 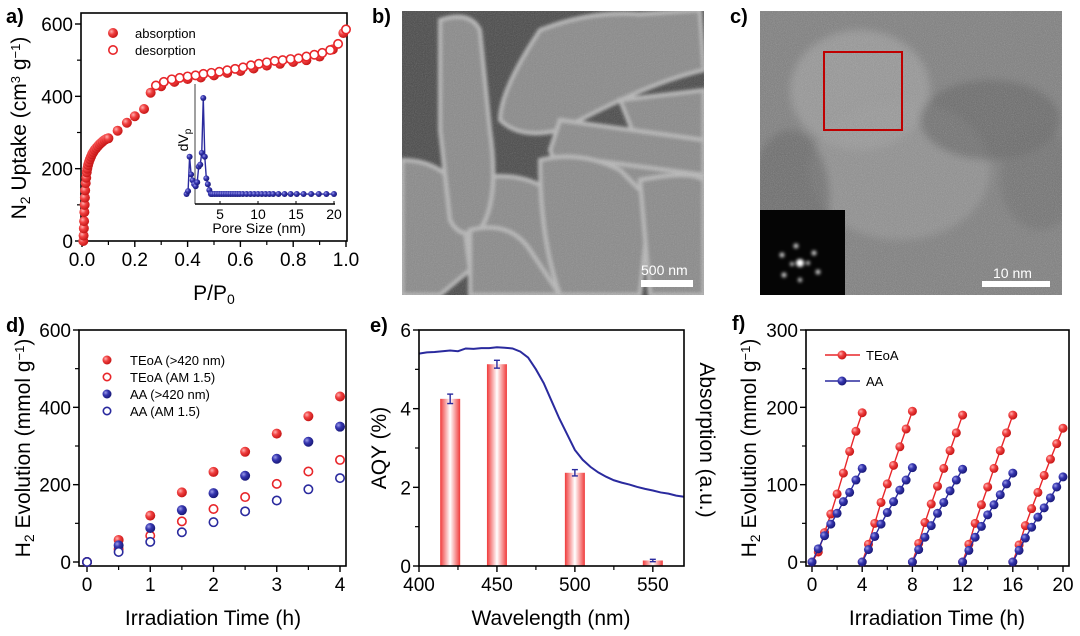 What do you see at coordinates (419, 585) in the screenshot?
I see `x-tick-label: 400` at bounding box center [419, 585].